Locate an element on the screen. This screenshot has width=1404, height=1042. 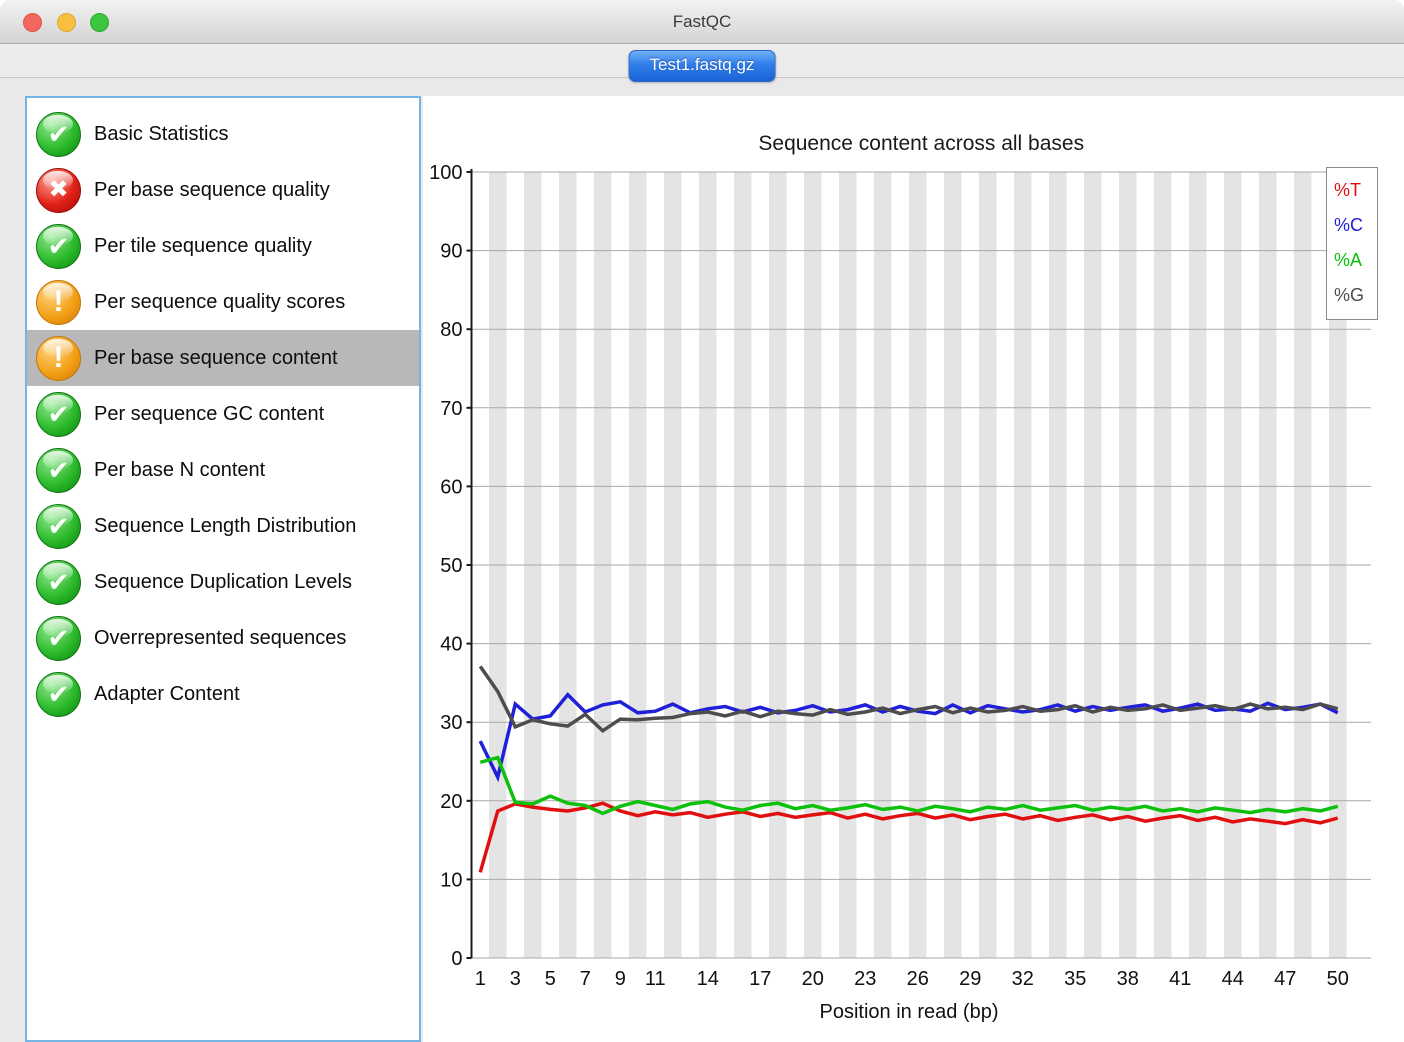
close-button-icon is located at coordinates (32, 22).